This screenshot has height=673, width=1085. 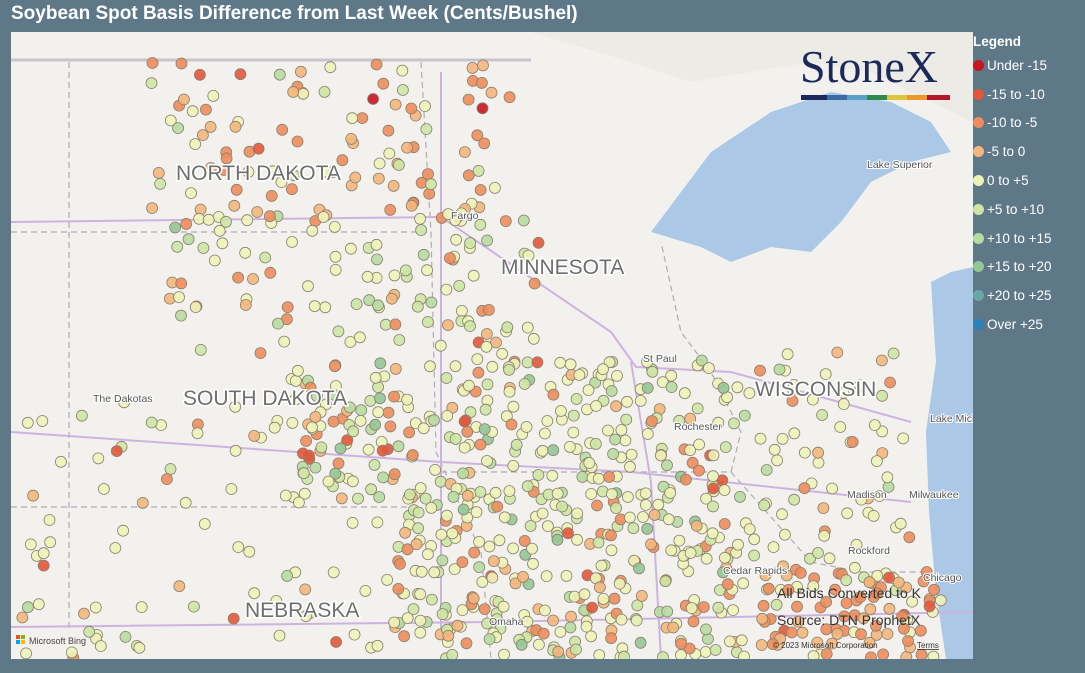 I want to click on legend-title: Legend, so click(x=997, y=41).